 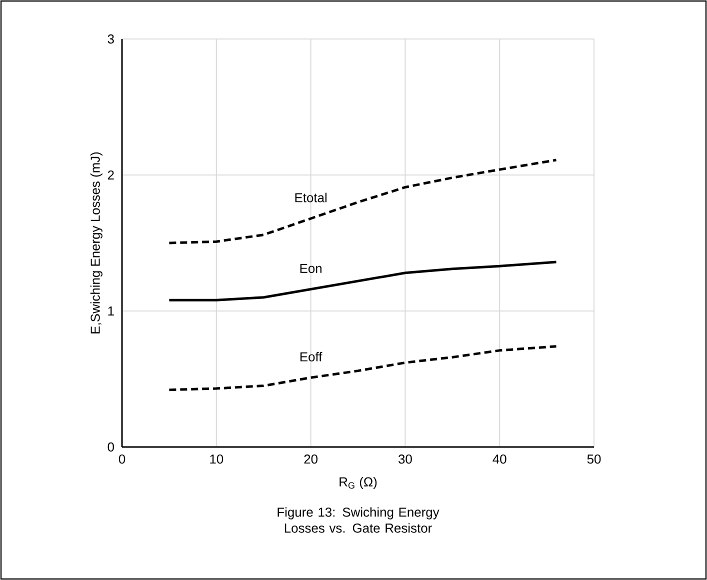 What do you see at coordinates (122, 459) in the screenshot?
I see `x-tick-label: 0` at bounding box center [122, 459].